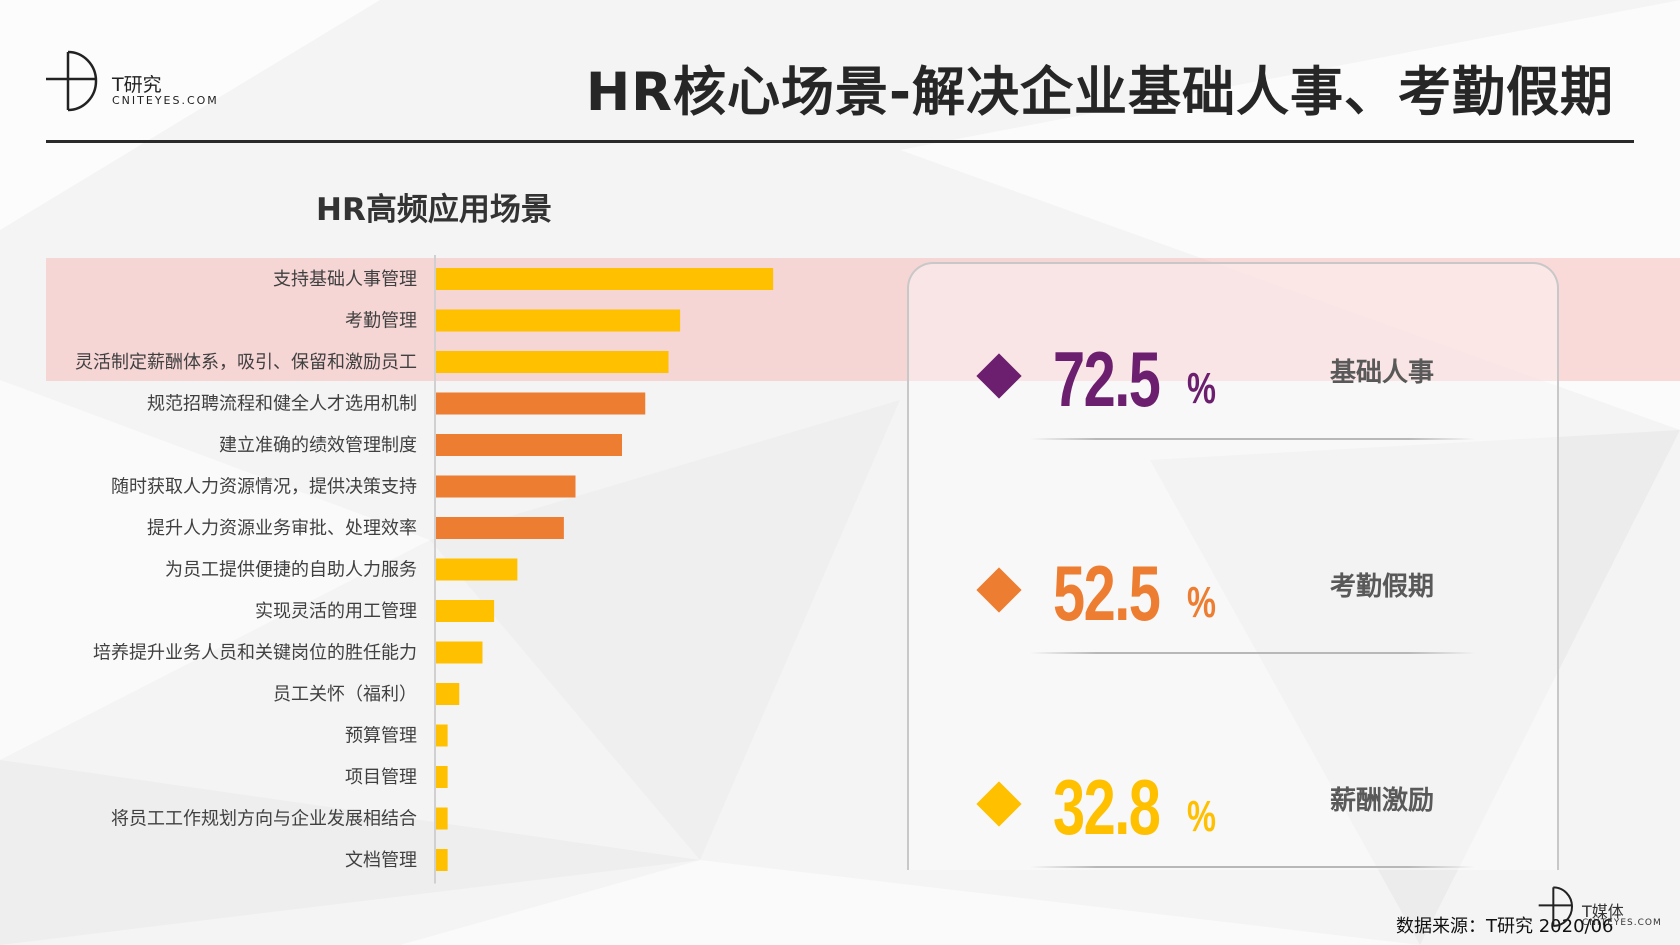 Image resolution: width=1680 pixels, height=945 pixels. I want to click on stat-value: 52.5, so click(1107, 593).